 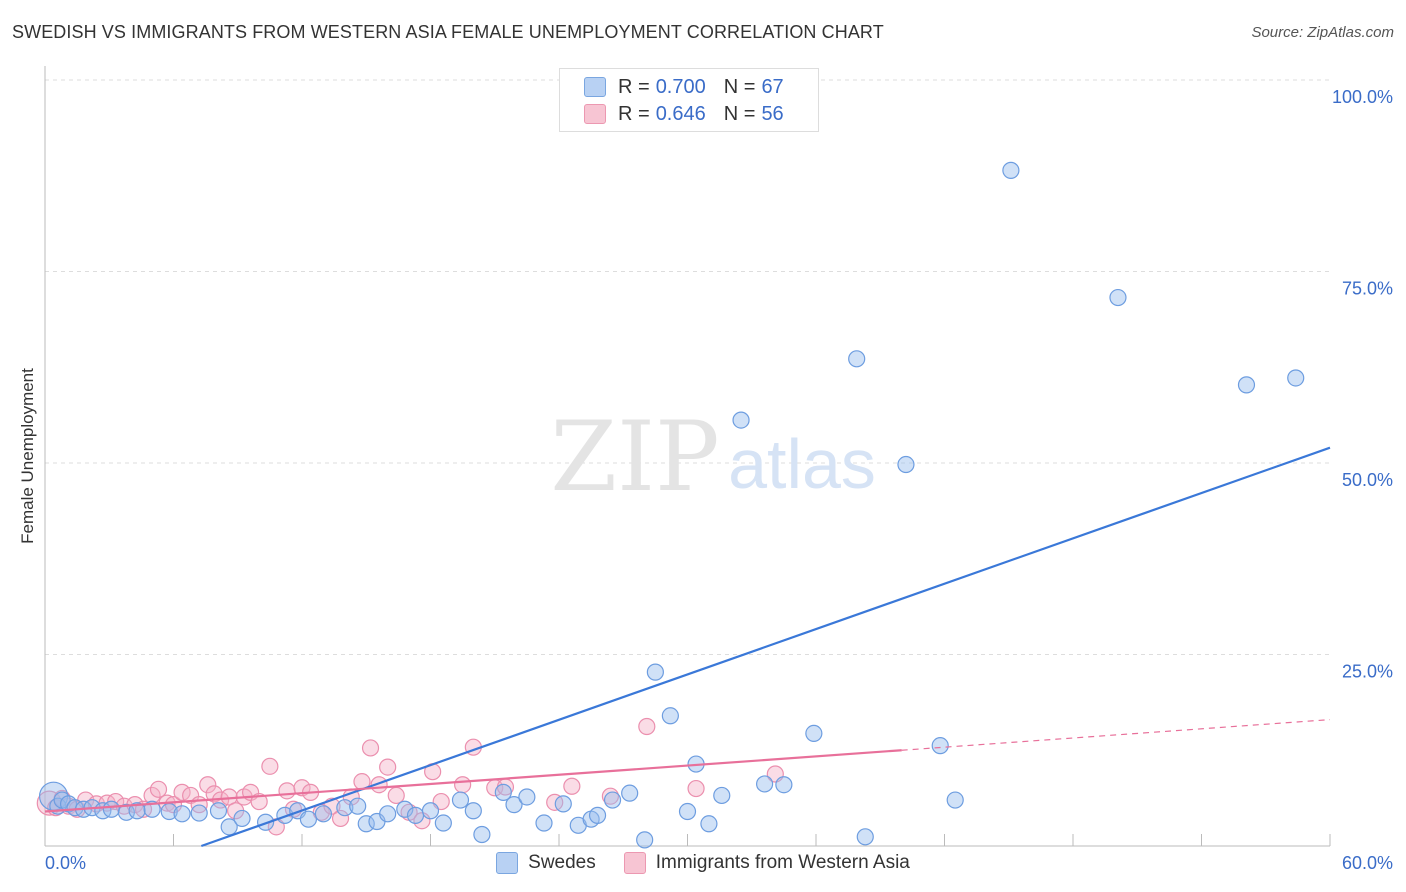 I want to click on legend-swatch-immigrants, so click(x=595, y=114).